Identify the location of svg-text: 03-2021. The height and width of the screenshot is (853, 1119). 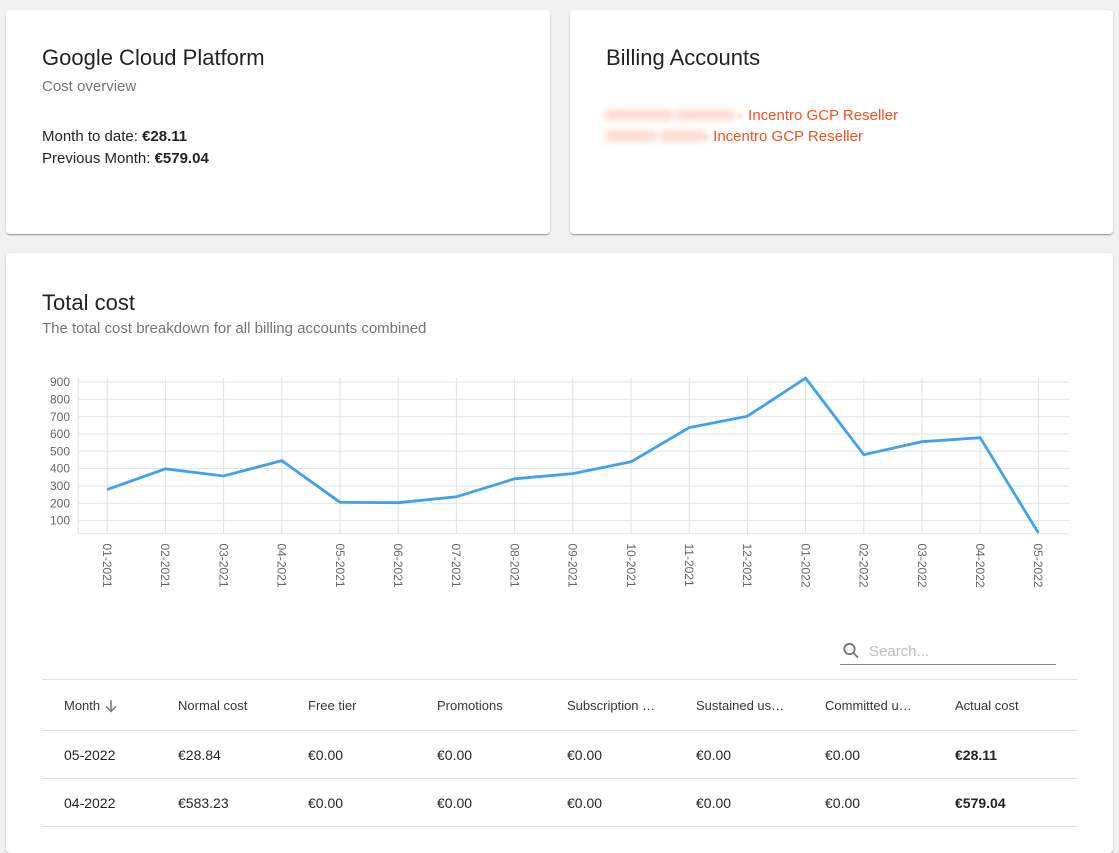
(223, 566).